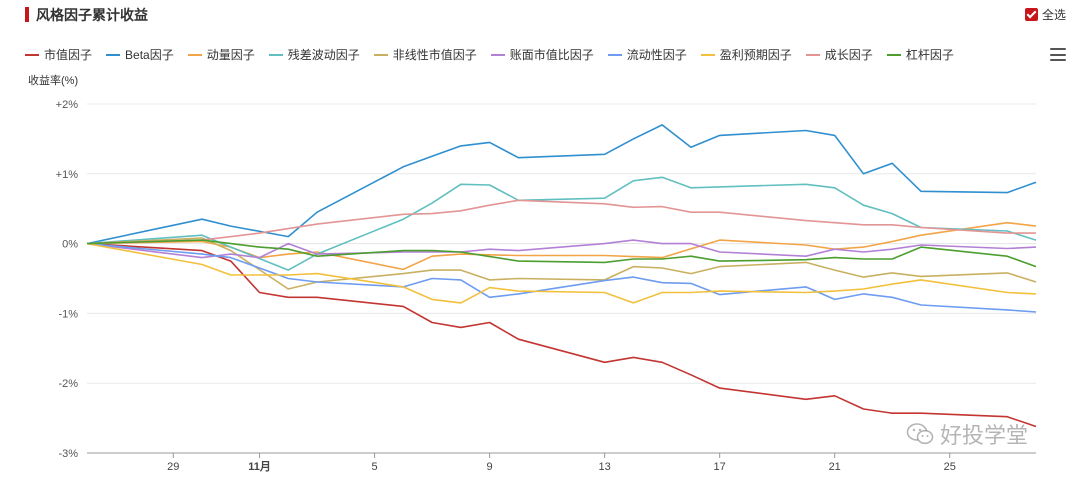  I want to click on legend-item: 账面市值比因子, so click(542, 54).